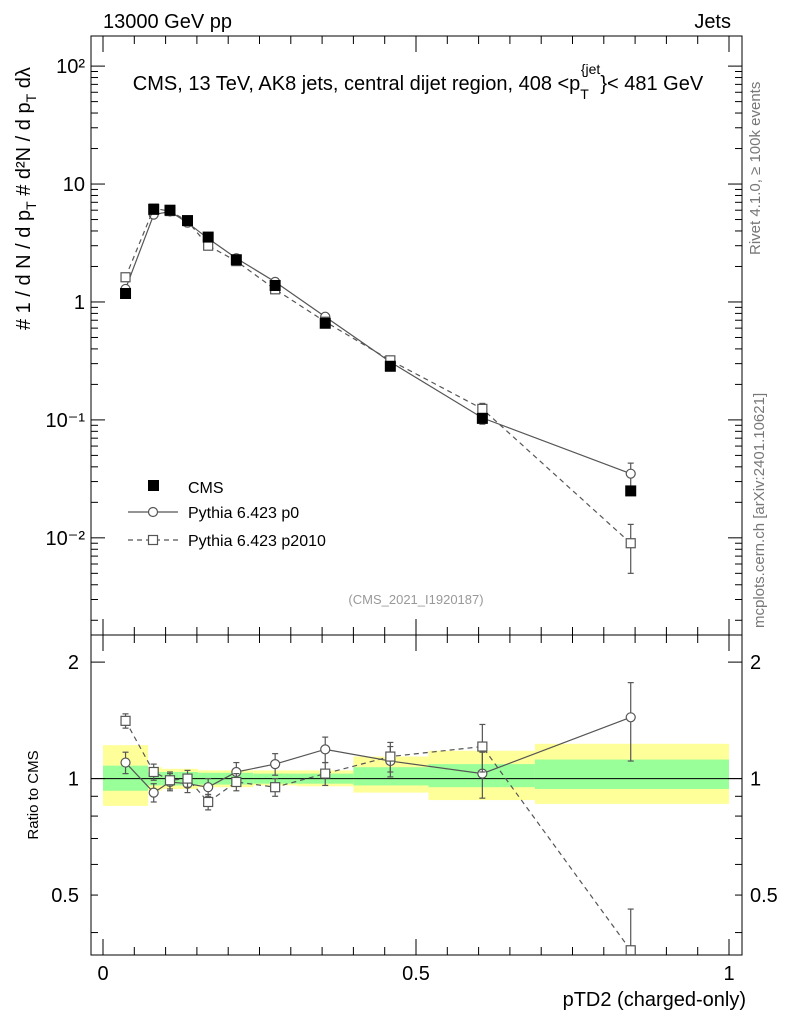 The image size is (786, 1024). I want to click on ratio-ytick-label-right-0: 0.5, so click(764, 896).